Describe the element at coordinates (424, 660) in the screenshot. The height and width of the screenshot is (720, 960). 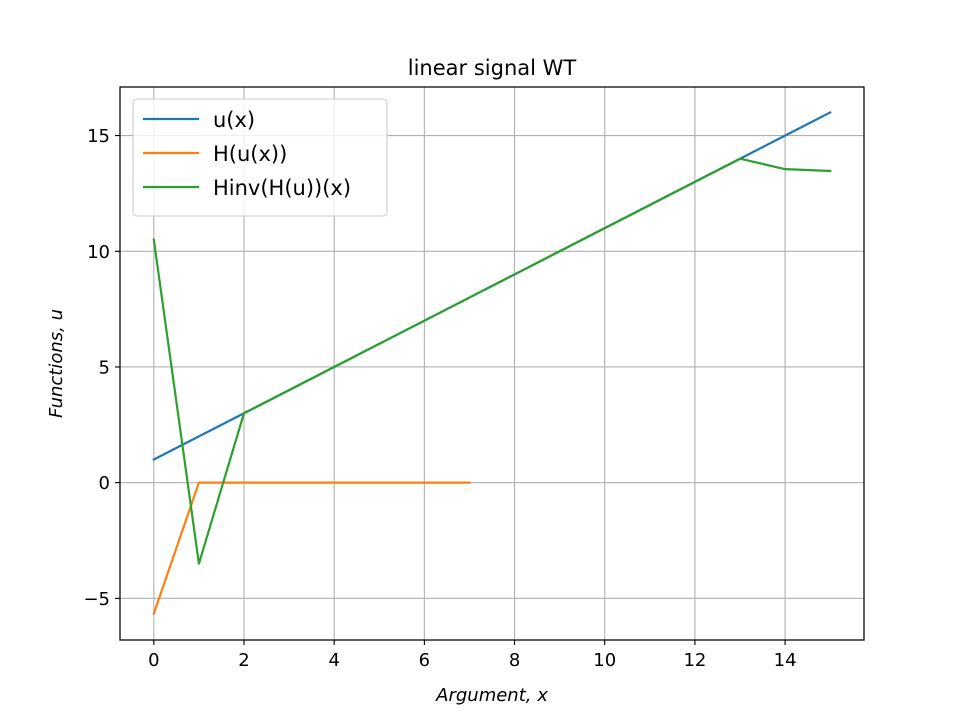
I see `x-tick-label: 6` at that location.